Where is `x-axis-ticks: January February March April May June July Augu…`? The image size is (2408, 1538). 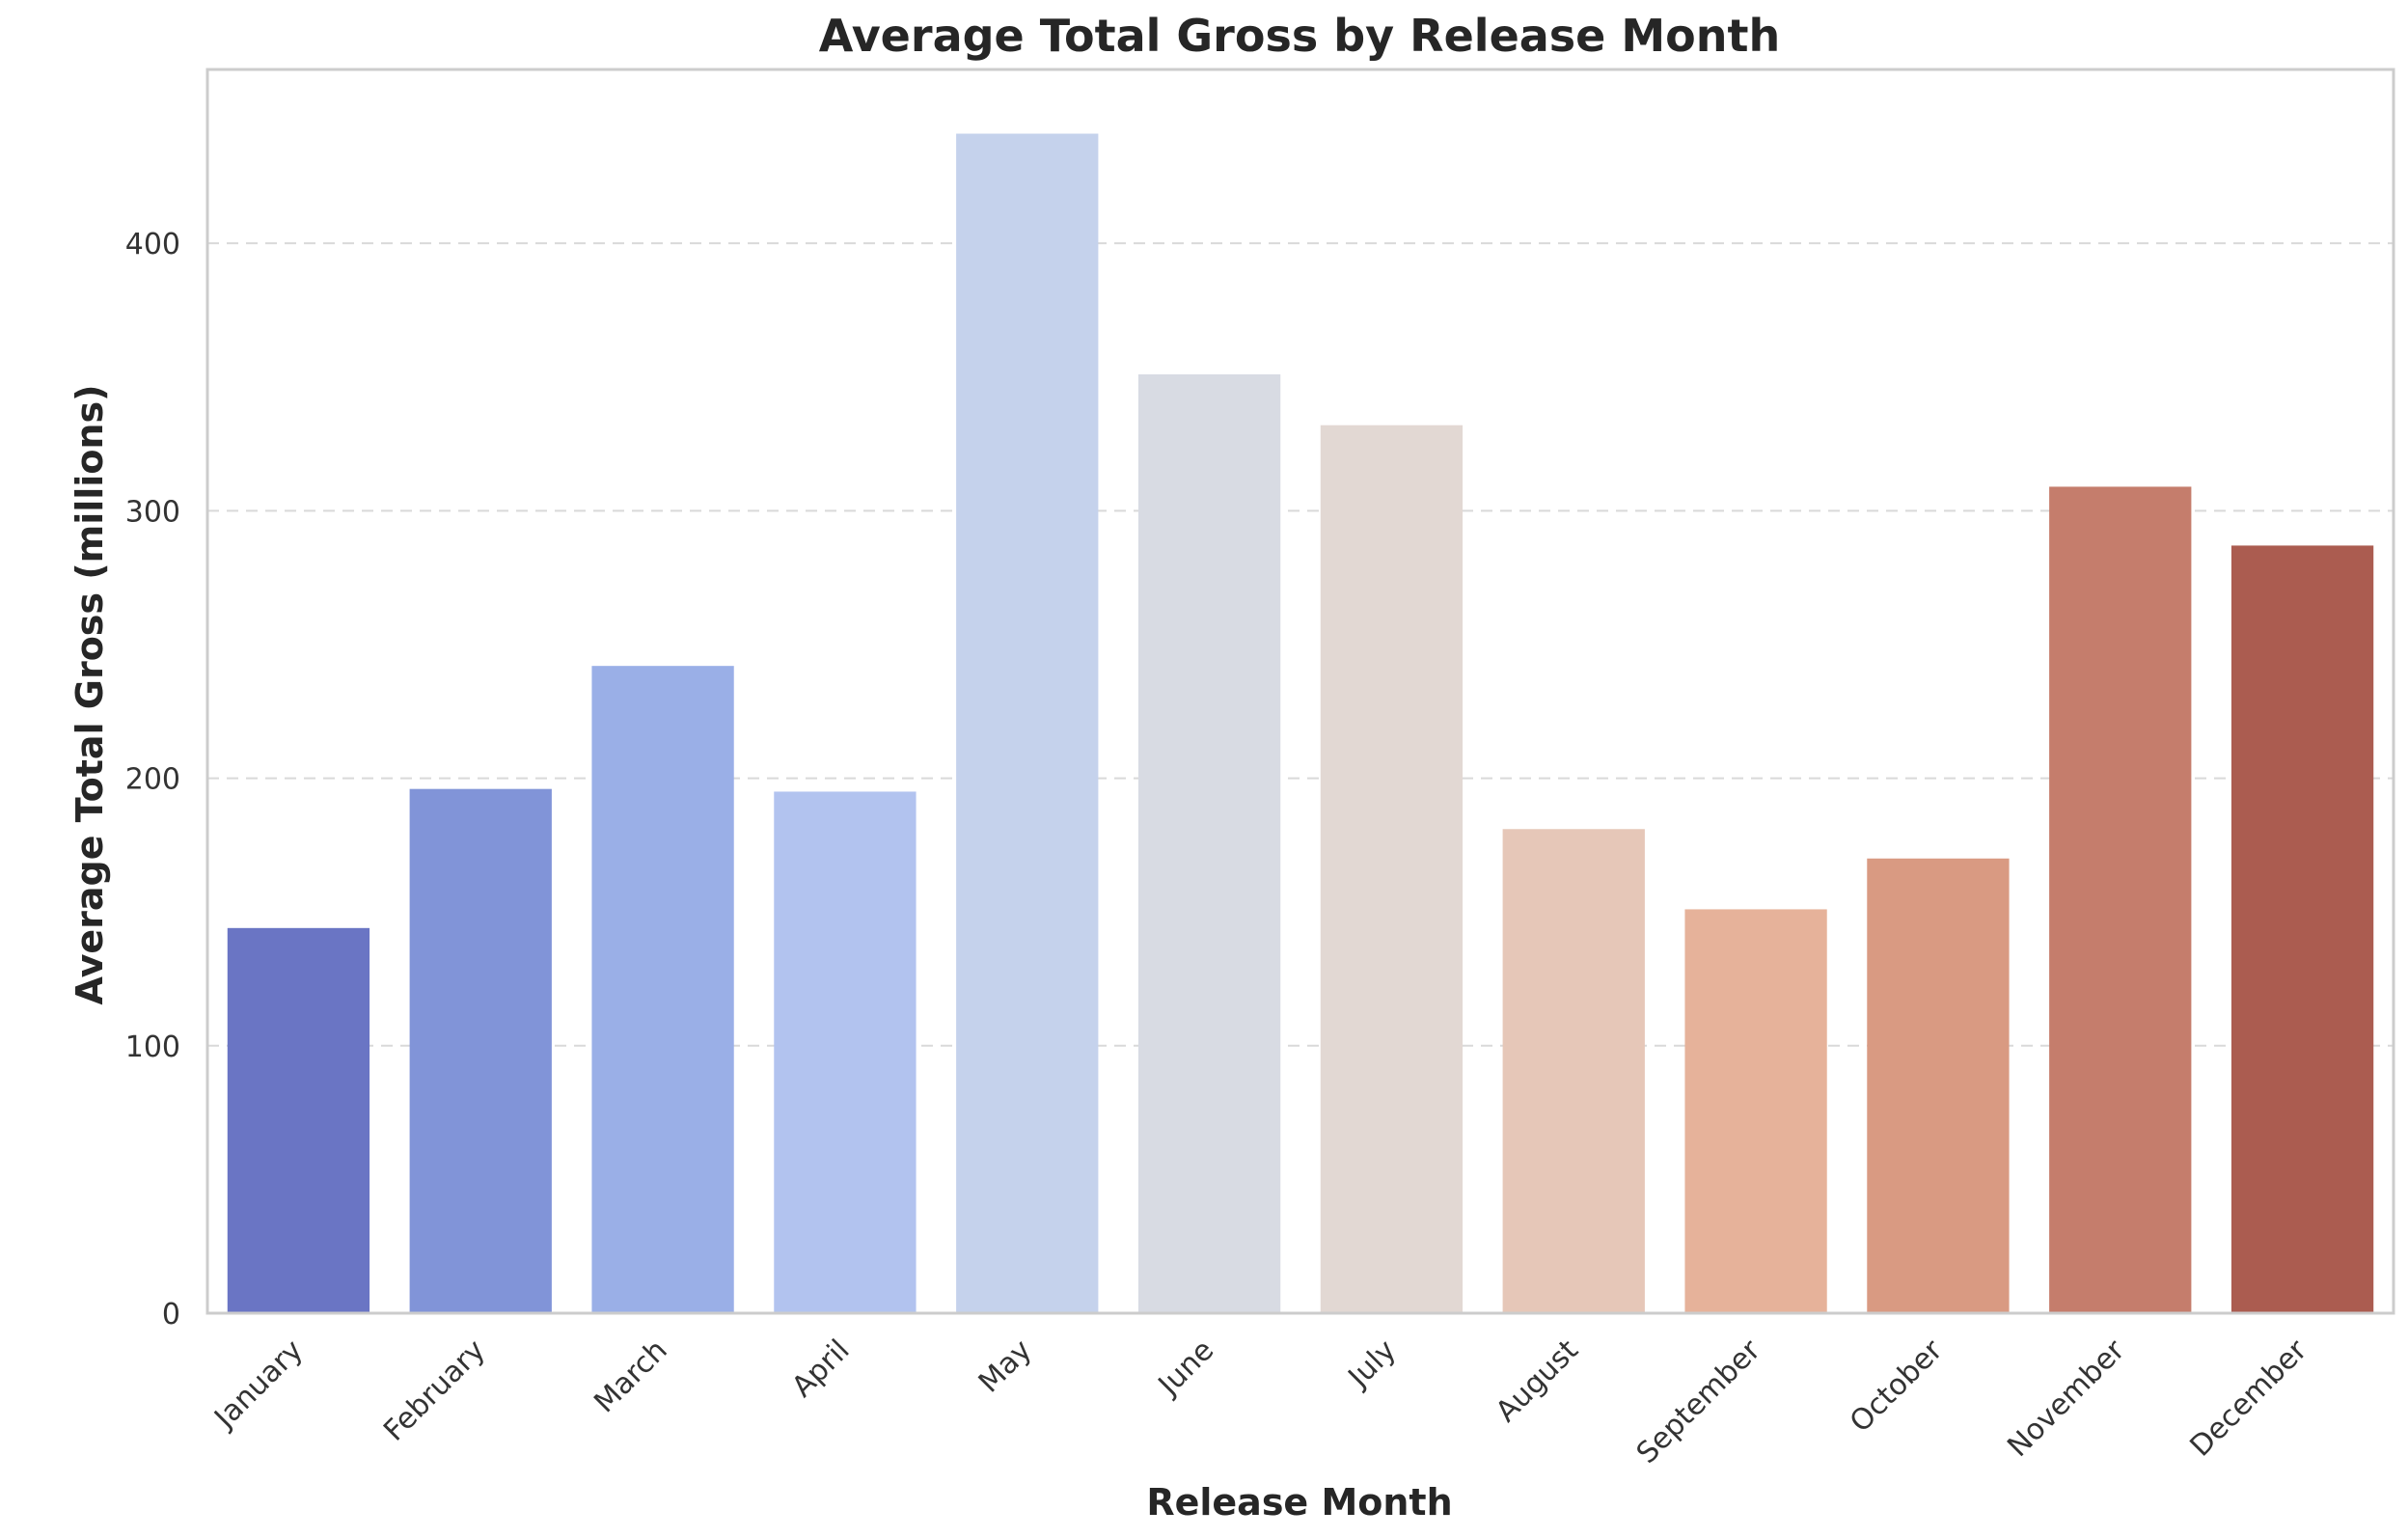
x-axis-ticks: January February March April May June July Augu… is located at coordinates (1259, 1401).